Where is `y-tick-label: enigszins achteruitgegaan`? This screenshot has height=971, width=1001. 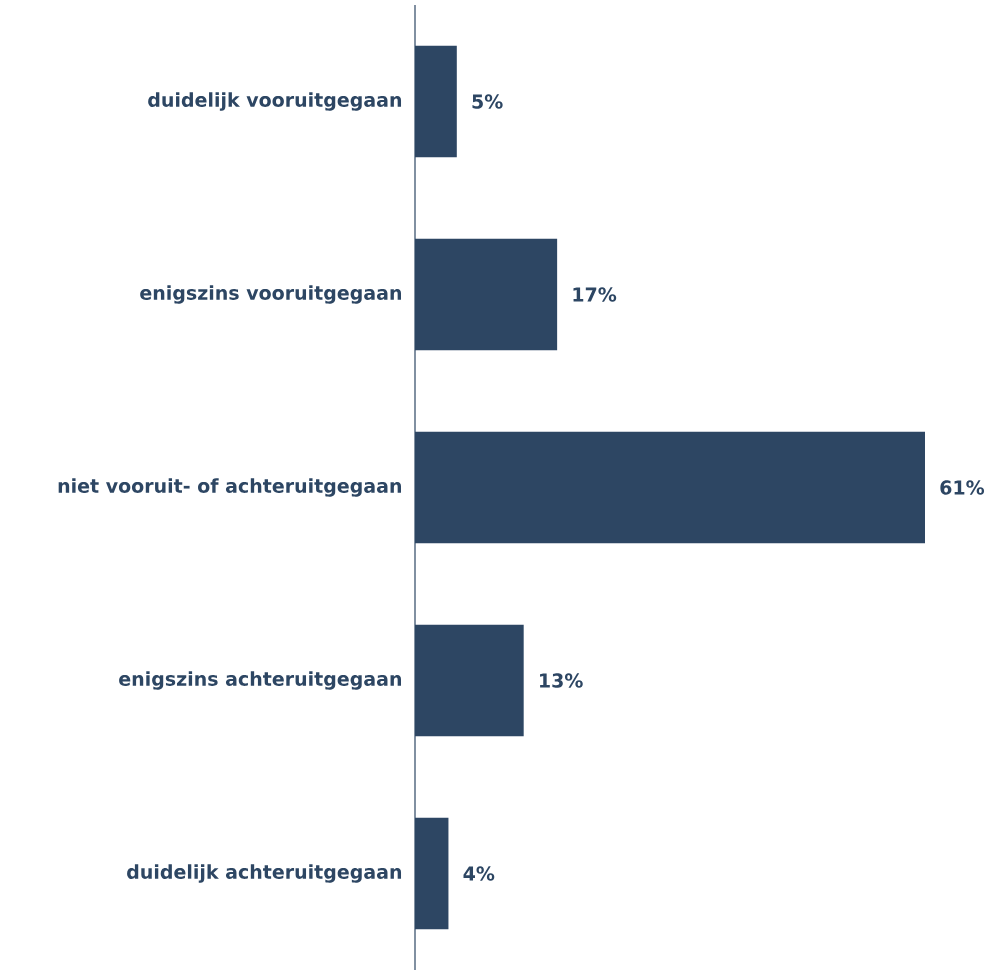
y-tick-label: enigszins achteruitgegaan is located at coordinates (260, 680).